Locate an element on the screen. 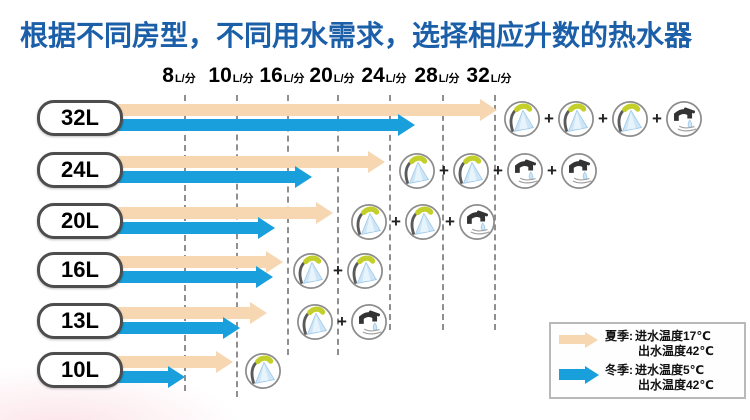 This screenshot has height=420, width=750. inlet-temp: 进水温度17℃ is located at coordinates (673, 335).